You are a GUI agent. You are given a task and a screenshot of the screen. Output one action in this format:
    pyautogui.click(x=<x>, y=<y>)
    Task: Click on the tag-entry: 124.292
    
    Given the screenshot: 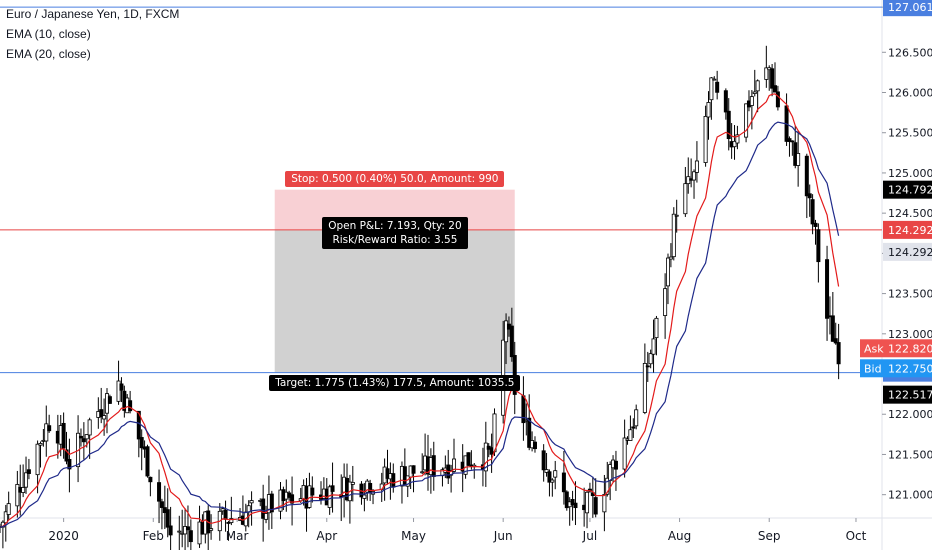 What is the action you would take?
    pyautogui.click(x=910, y=230)
    